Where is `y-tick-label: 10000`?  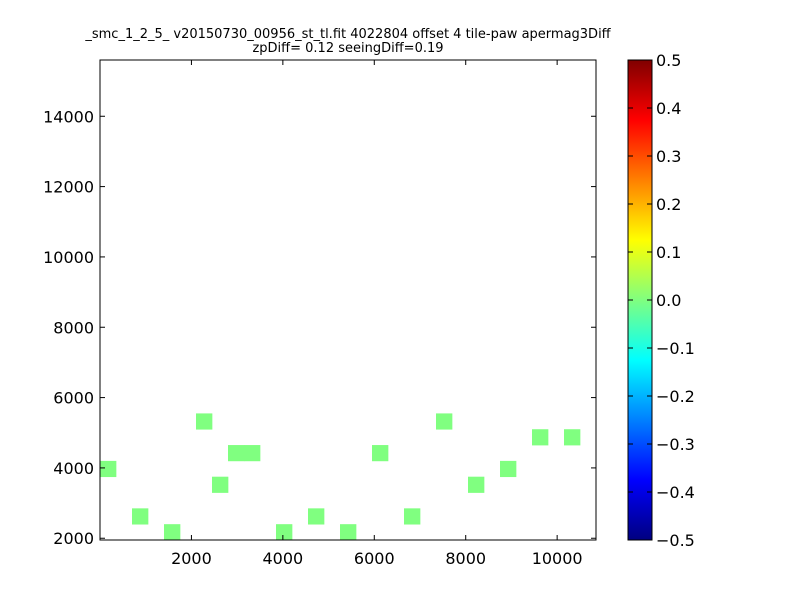
y-tick-label: 10000 is located at coordinates (68, 257).